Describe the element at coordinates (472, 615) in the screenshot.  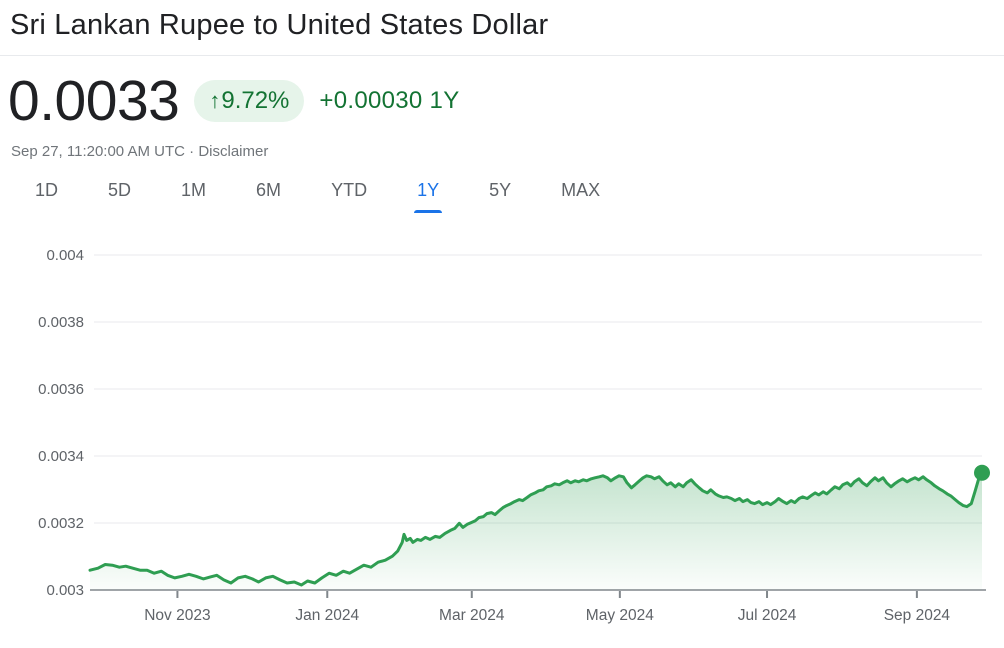
I see `svg-text: Mar 2024` at that location.